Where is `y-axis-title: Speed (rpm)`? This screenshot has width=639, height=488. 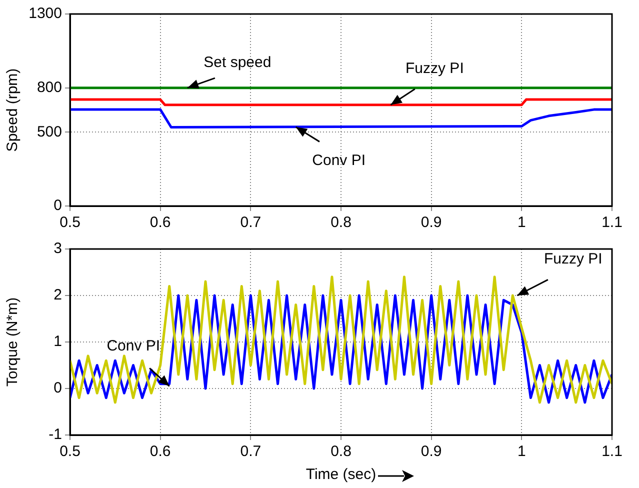 y-axis-title: Speed (rpm) is located at coordinates (13, 110).